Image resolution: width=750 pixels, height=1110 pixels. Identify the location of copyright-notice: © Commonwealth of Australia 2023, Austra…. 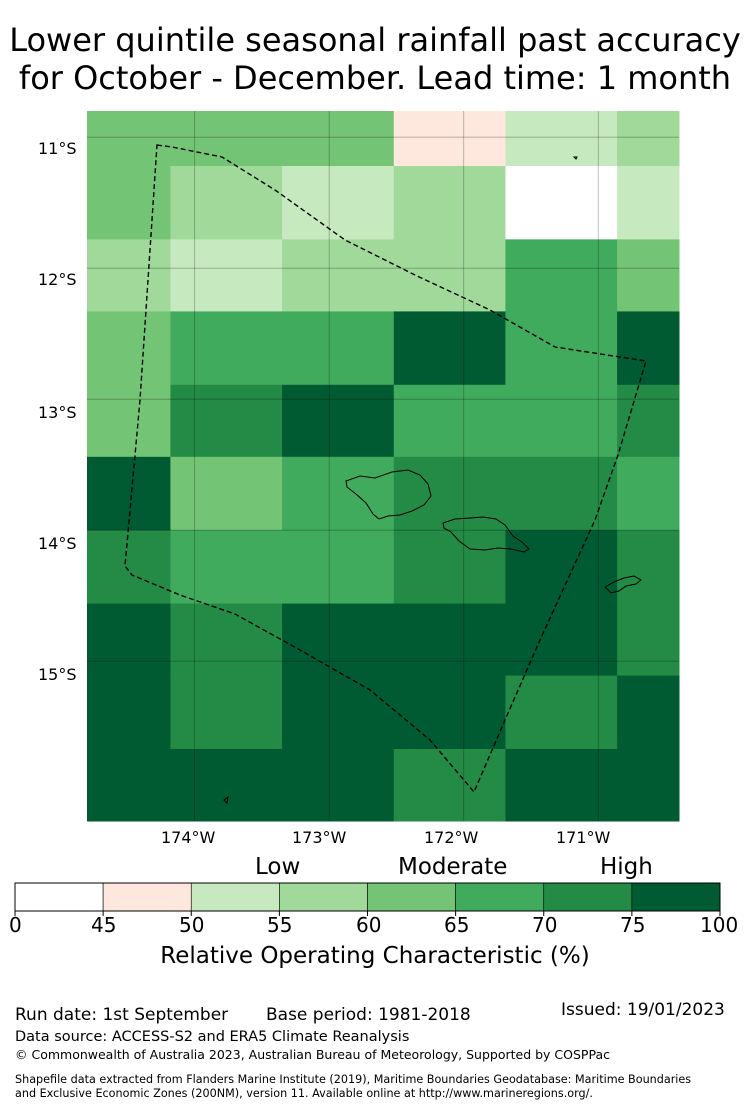
(312, 1054).